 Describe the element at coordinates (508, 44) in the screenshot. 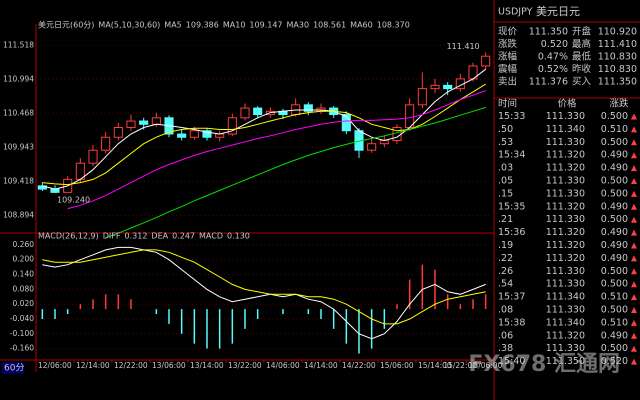

I see `quote-label: 涨跌` at that location.